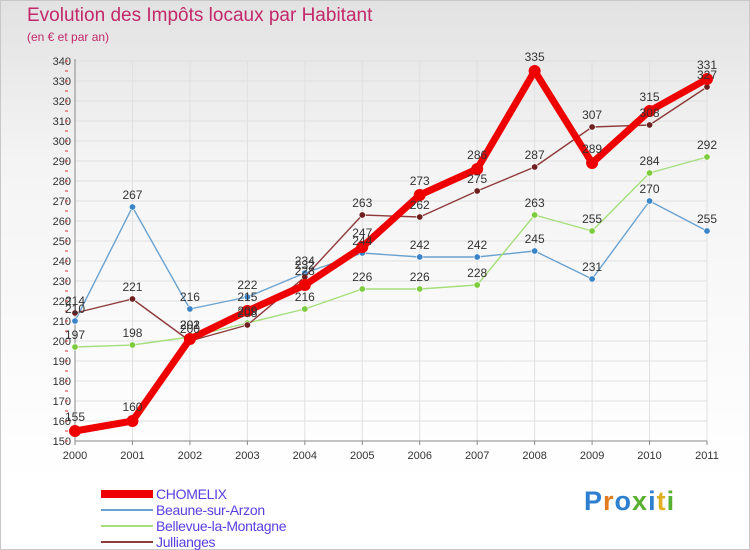  I want to click on data-label: 244, so click(362, 241).